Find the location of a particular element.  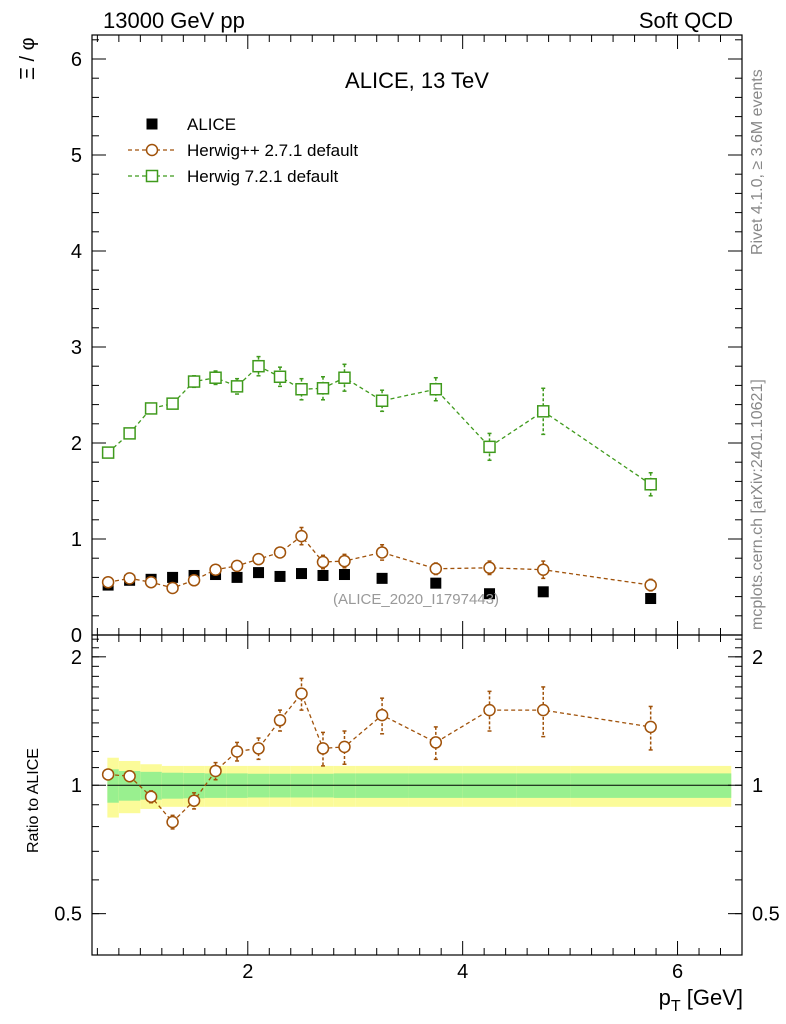

ratio-x-tick-label: 2 is located at coordinates (247, 972).